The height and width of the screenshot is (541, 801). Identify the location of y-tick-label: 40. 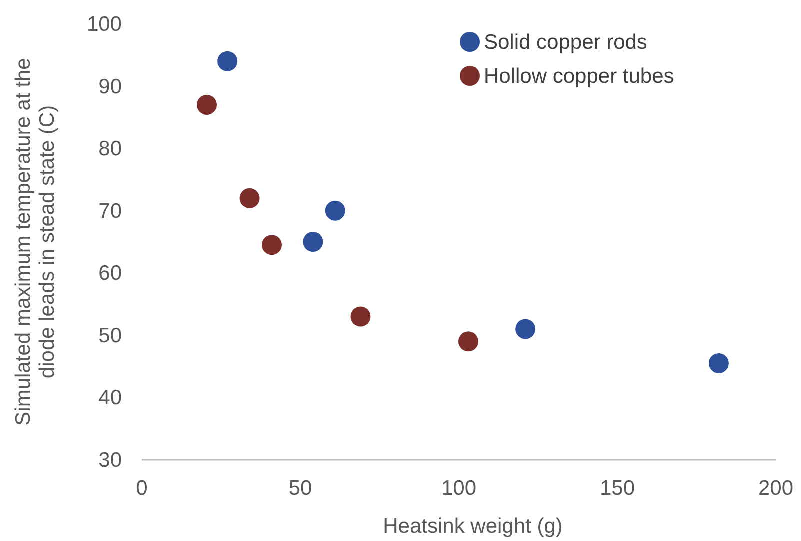
(110, 398).